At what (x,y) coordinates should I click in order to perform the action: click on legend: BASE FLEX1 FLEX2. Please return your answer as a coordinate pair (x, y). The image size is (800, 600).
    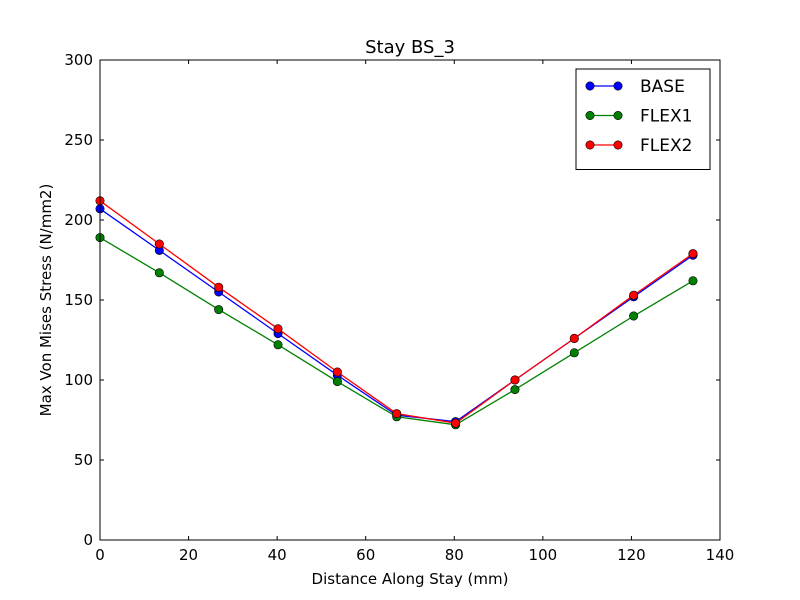
    Looking at the image, I should click on (643, 119).